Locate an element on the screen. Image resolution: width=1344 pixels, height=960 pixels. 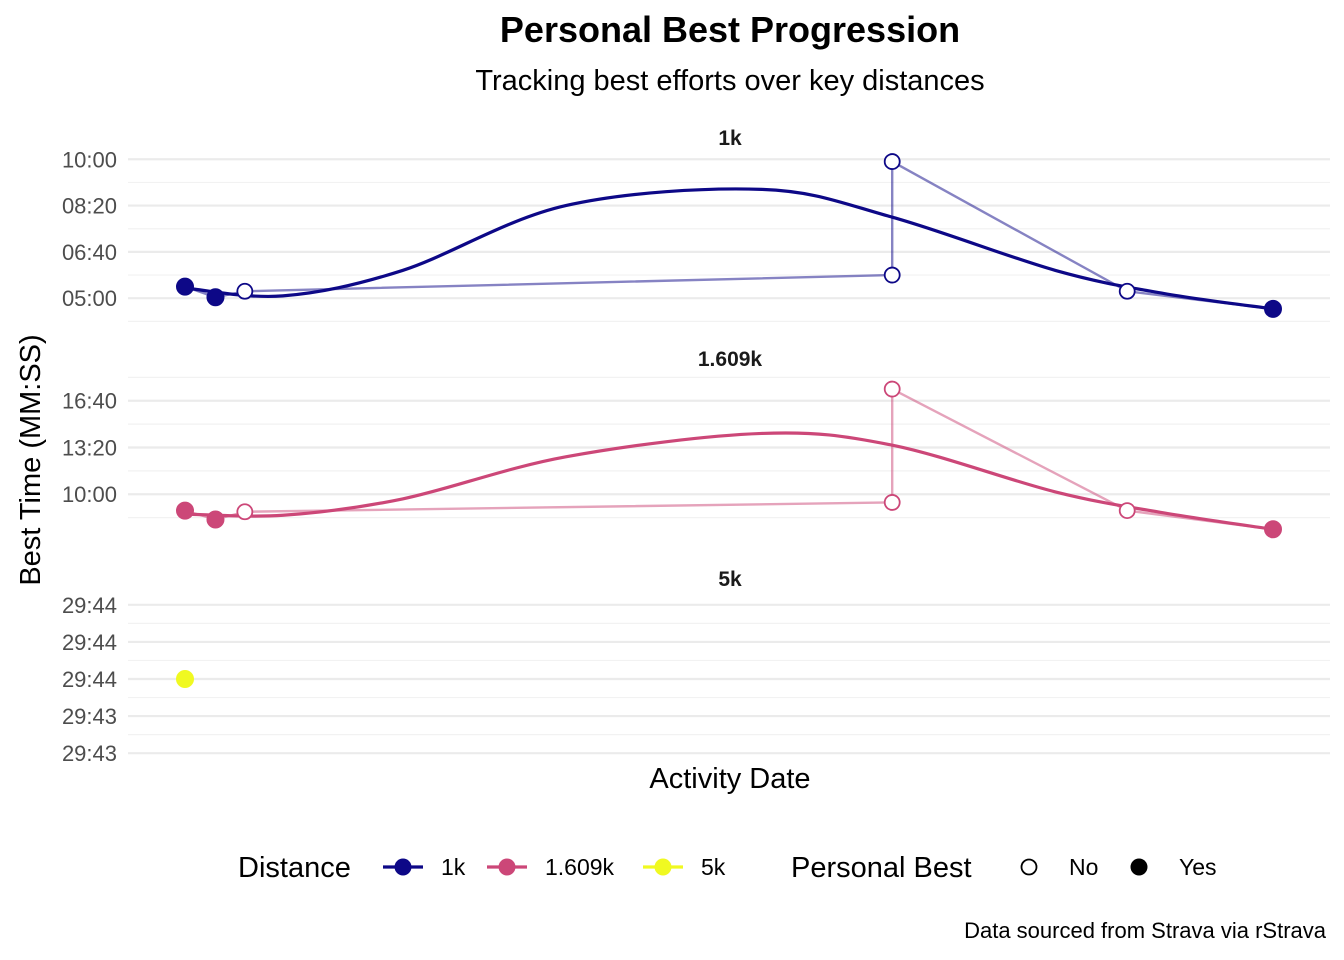
chart-caption: Data sourced from Strava via rStrava is located at coordinates (1145, 930).